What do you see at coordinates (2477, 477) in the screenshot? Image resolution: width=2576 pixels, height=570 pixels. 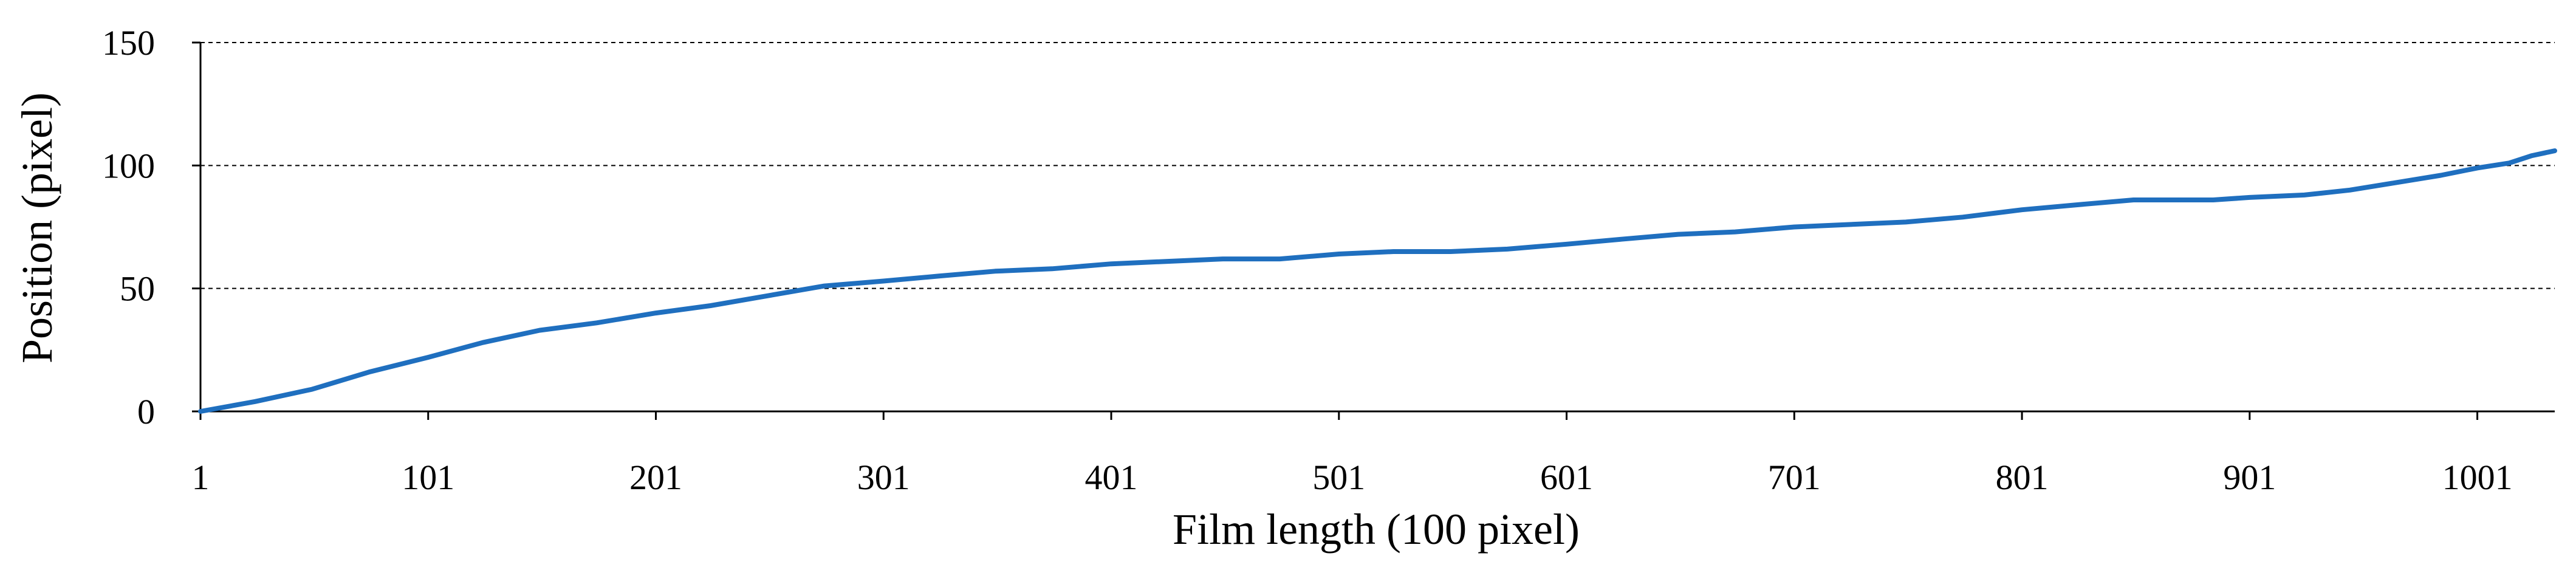 I see `x-tick-label: 1001` at bounding box center [2477, 477].